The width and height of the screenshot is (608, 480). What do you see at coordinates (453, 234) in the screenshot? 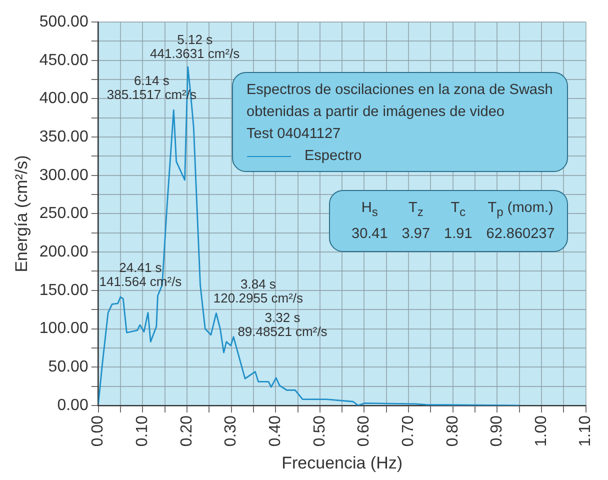
I see `annotation: 30.41 3.97 1.91 62.860237` at bounding box center [453, 234].